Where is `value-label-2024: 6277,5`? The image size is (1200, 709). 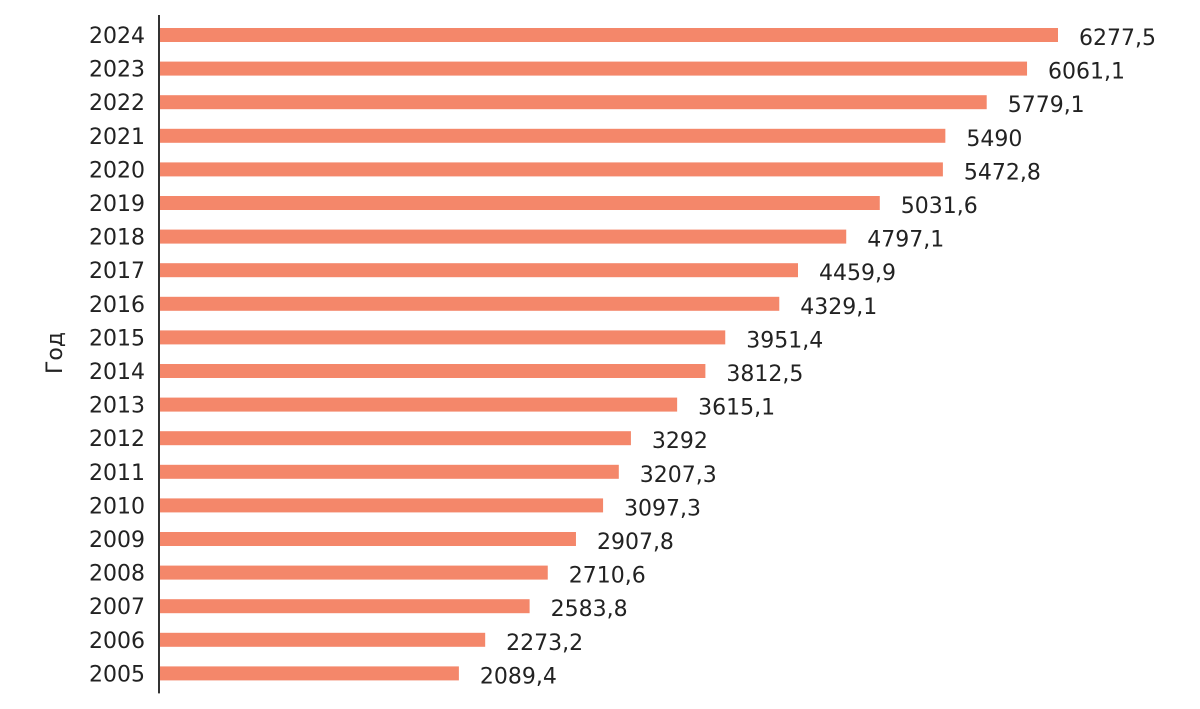 value-label-2024: 6277,5 is located at coordinates (1117, 38).